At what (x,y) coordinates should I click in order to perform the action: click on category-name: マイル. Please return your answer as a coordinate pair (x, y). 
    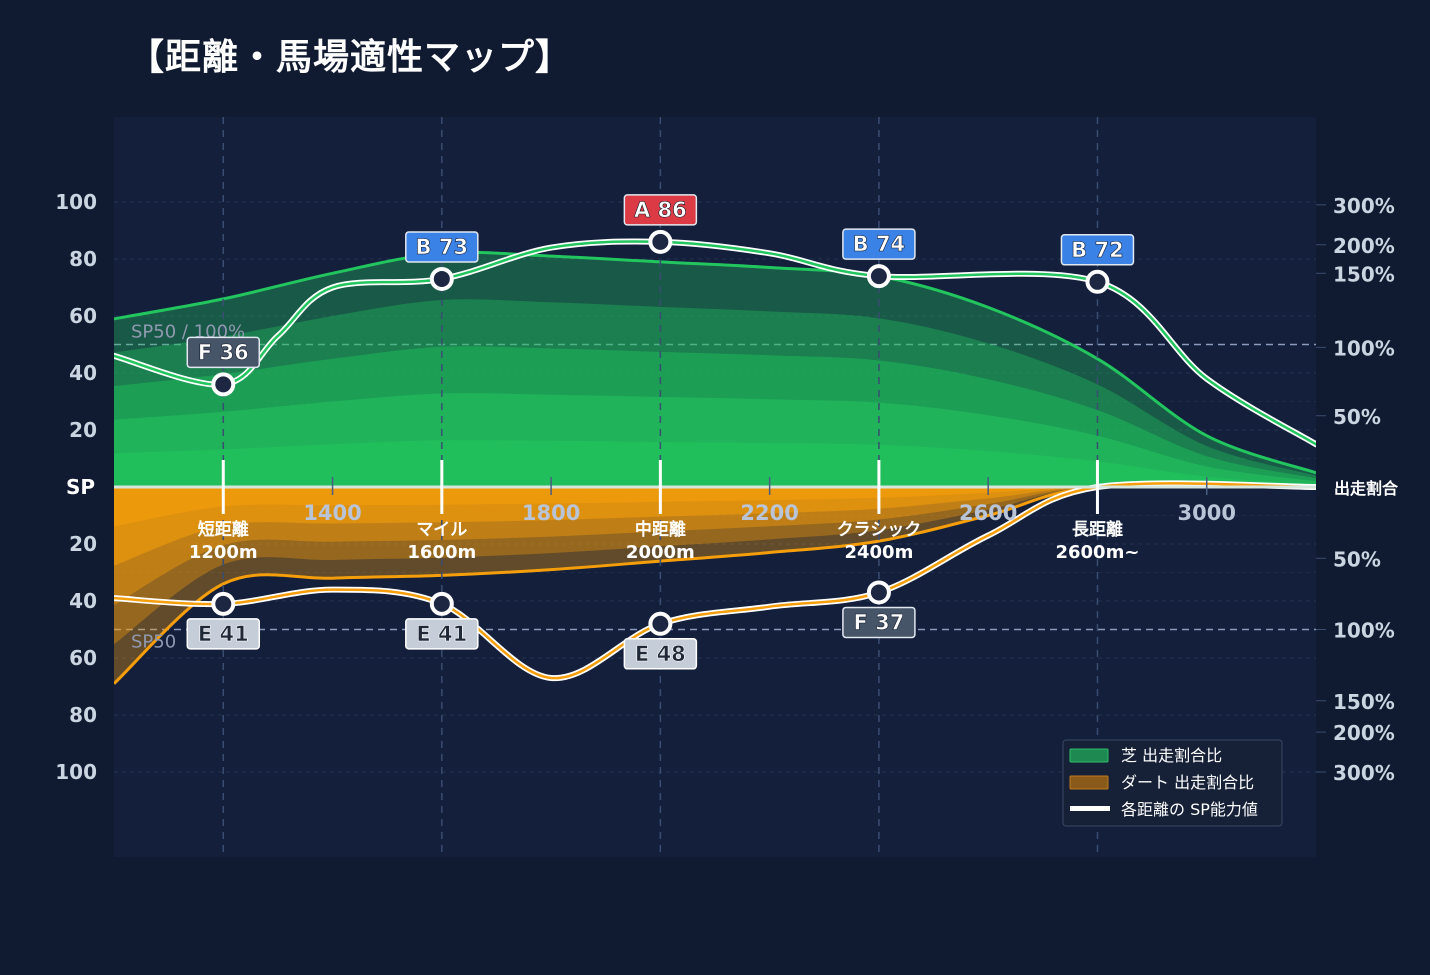
    Looking at the image, I should click on (441, 530).